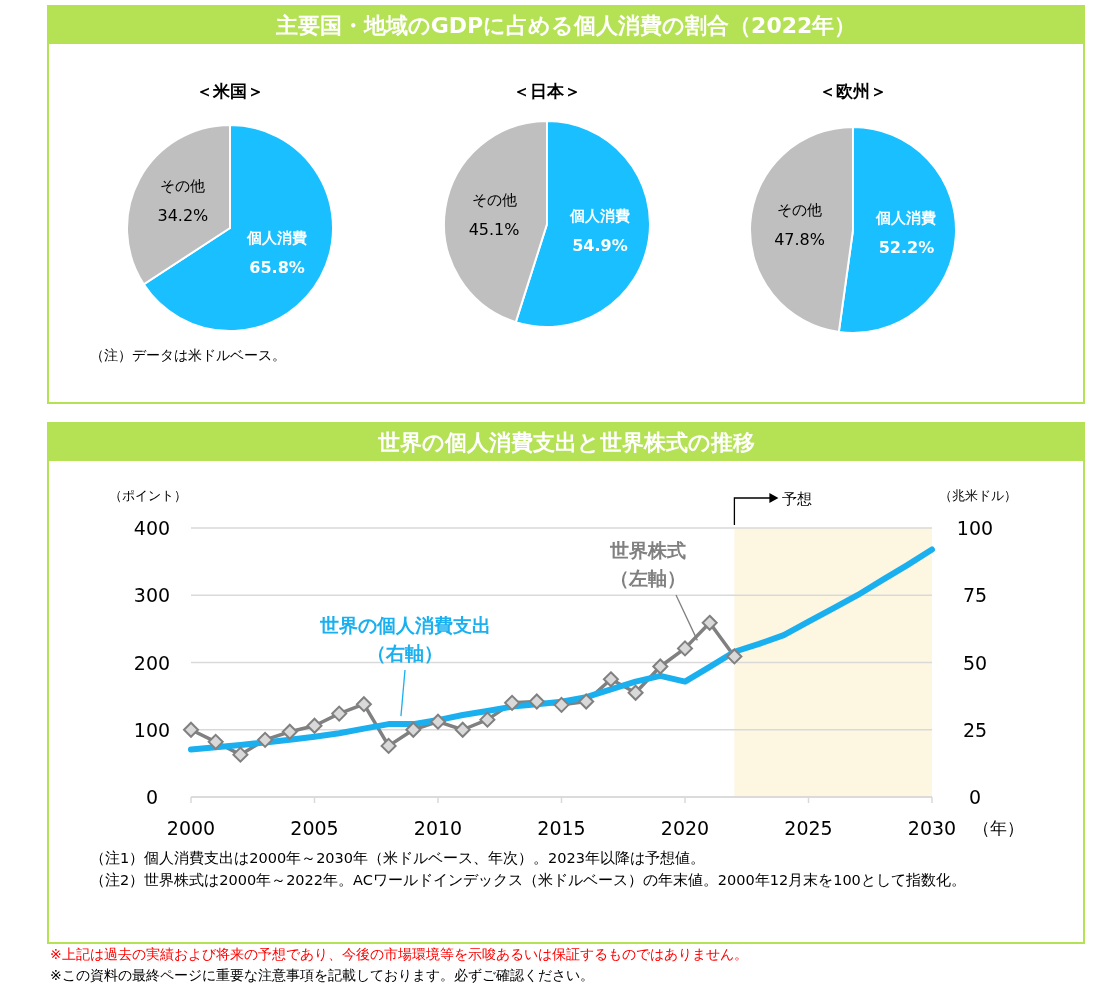  What do you see at coordinates (398, 858) in the screenshot?
I see `text: （注1）個人消費支出は2000年～2030年（米ドルベース、年次）。2023年以降は予想値。` at bounding box center [398, 858].